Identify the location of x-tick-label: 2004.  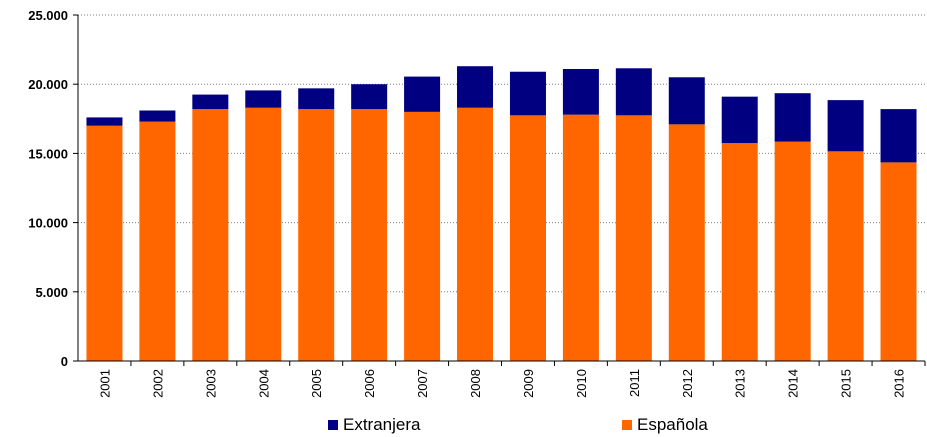
(263, 383).